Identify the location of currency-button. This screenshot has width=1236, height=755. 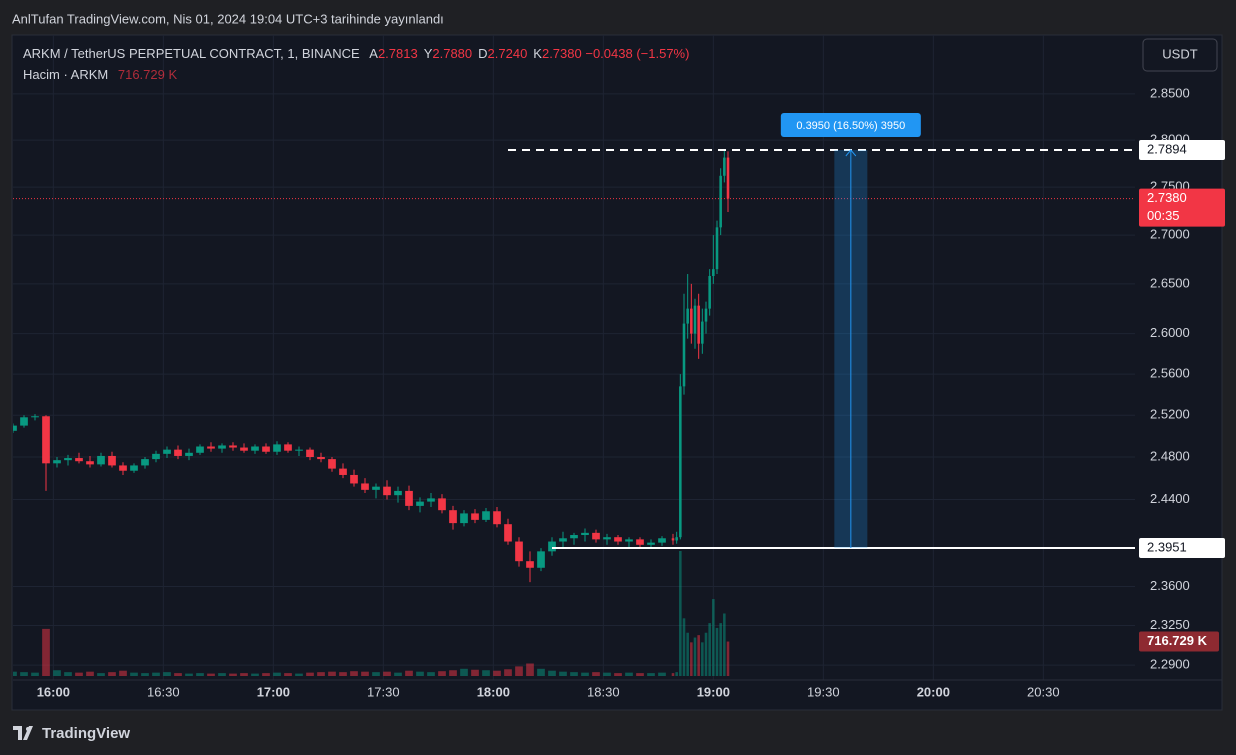
(1180, 55).